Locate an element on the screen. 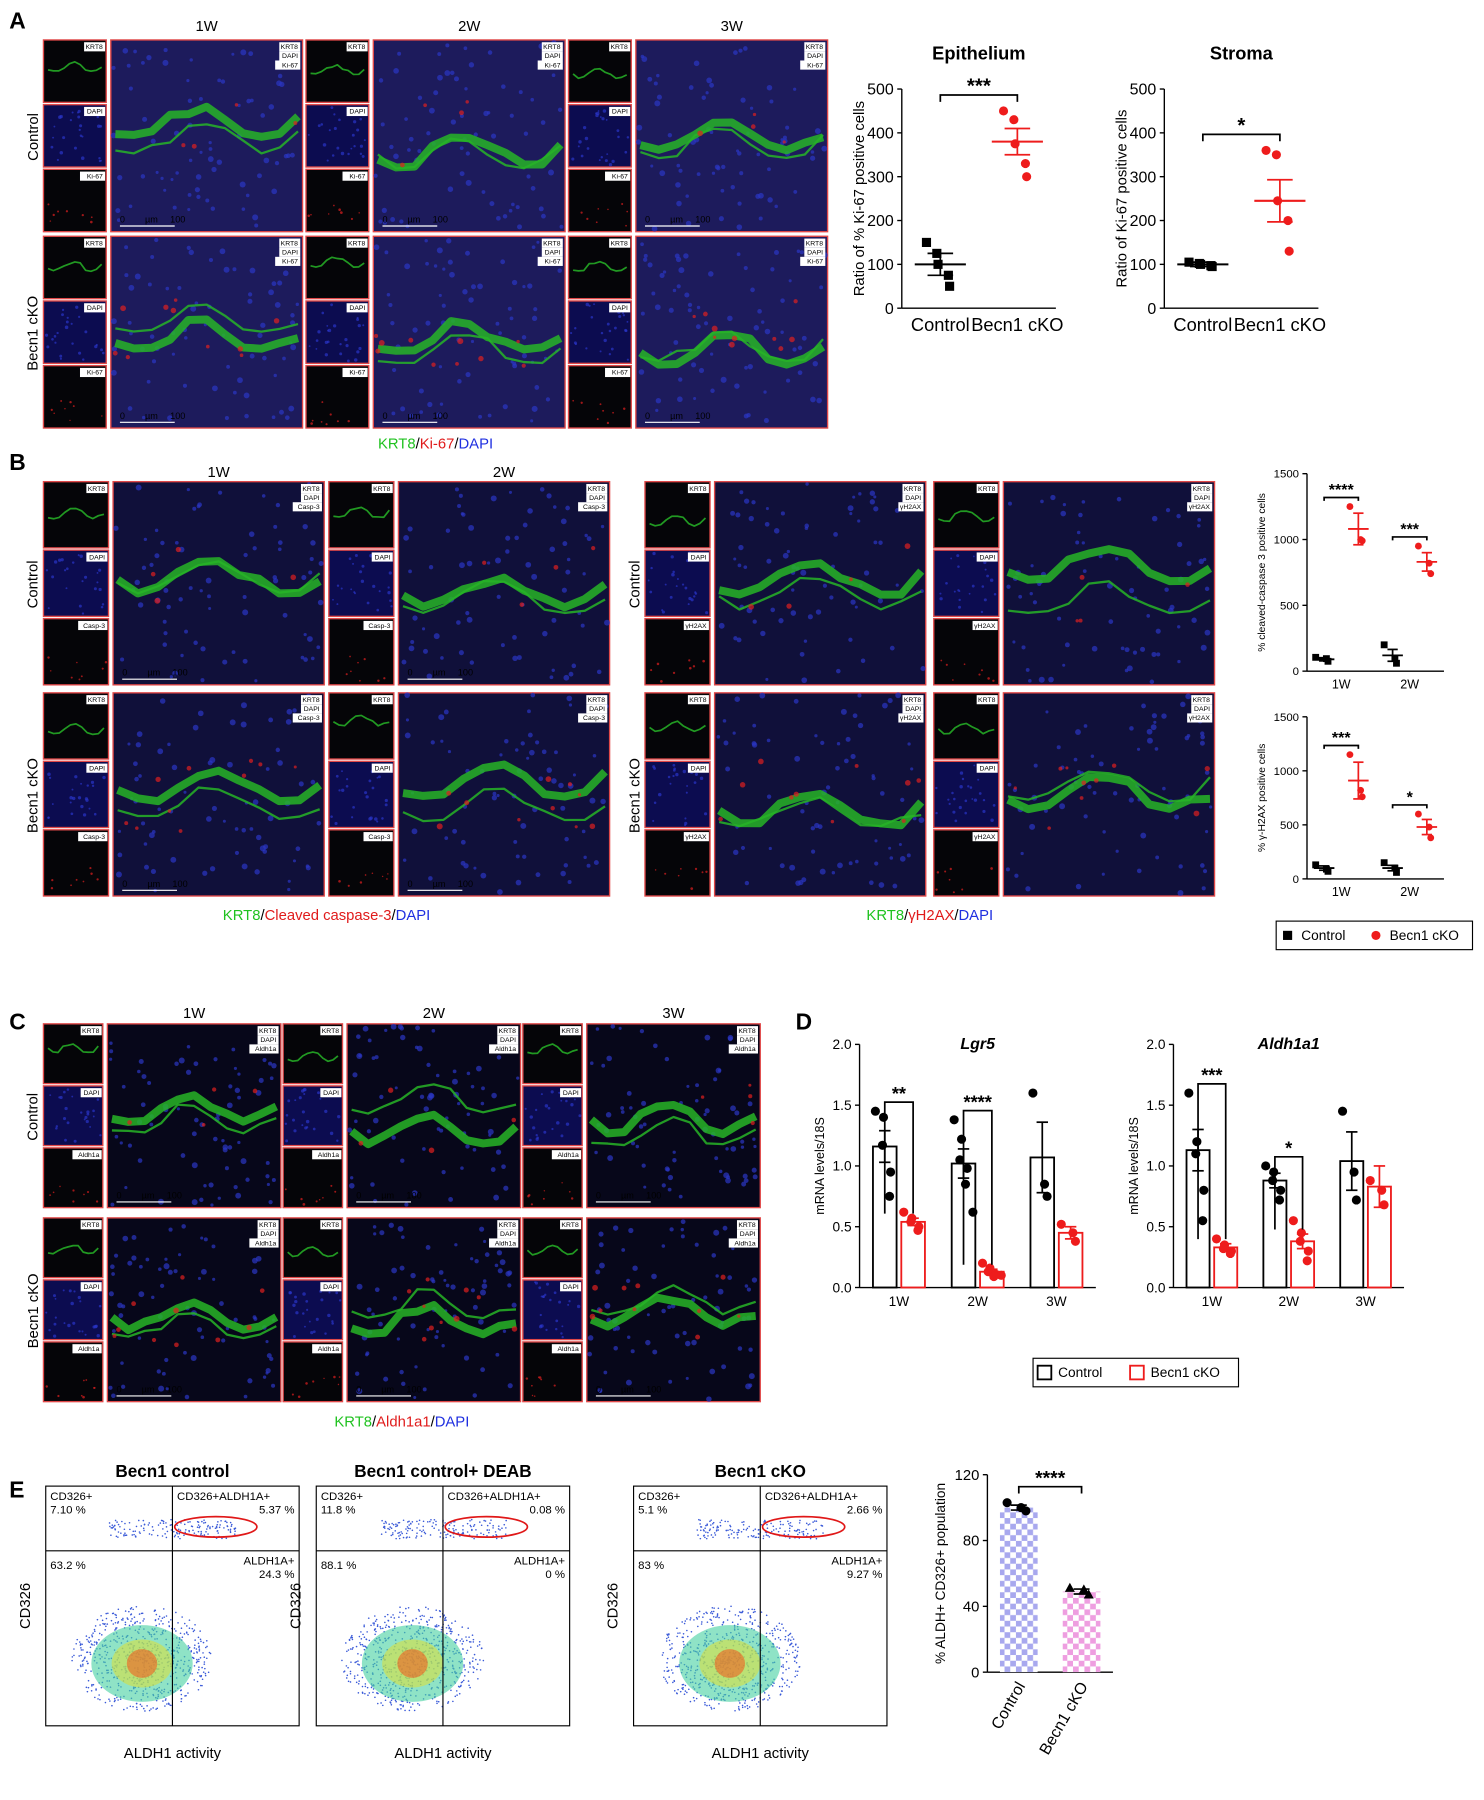  channel-label: Aldh1a is located at coordinates (328, 1155).